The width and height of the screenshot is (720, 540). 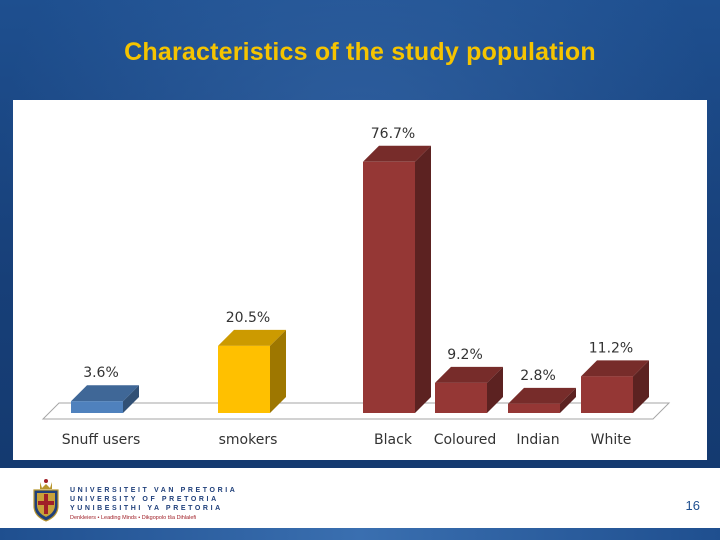 I want to click on data-label: 2.8%, so click(x=538, y=376).